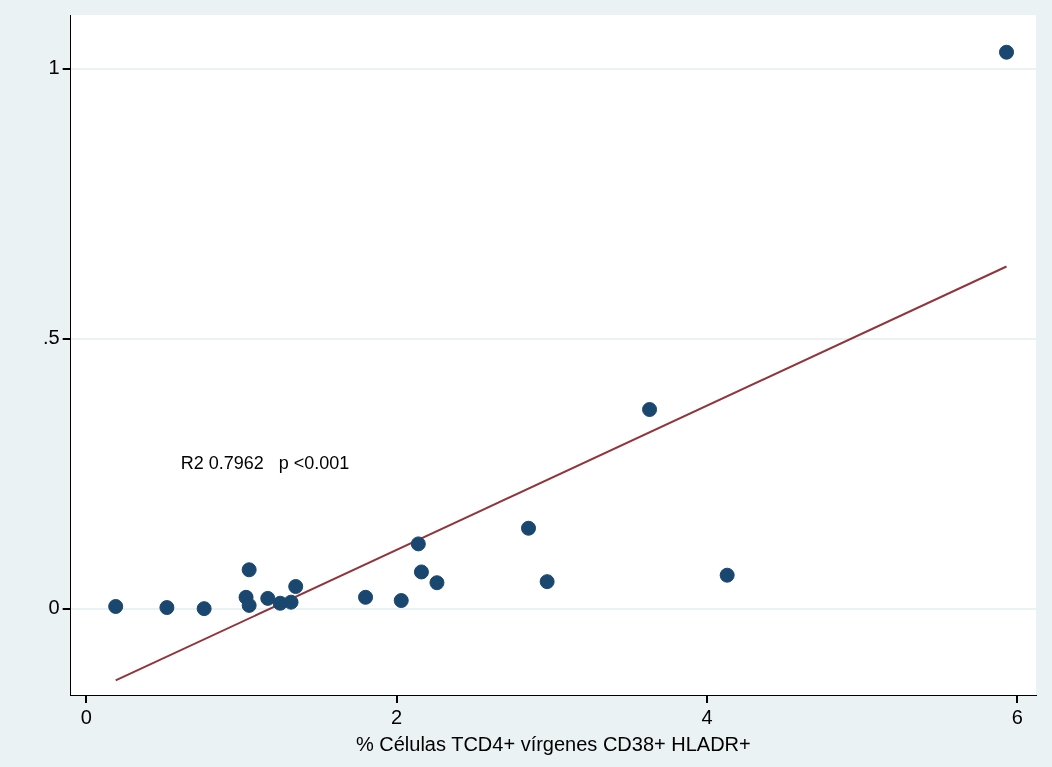  I want to click on y-tick-label: .5, so click(51, 337).